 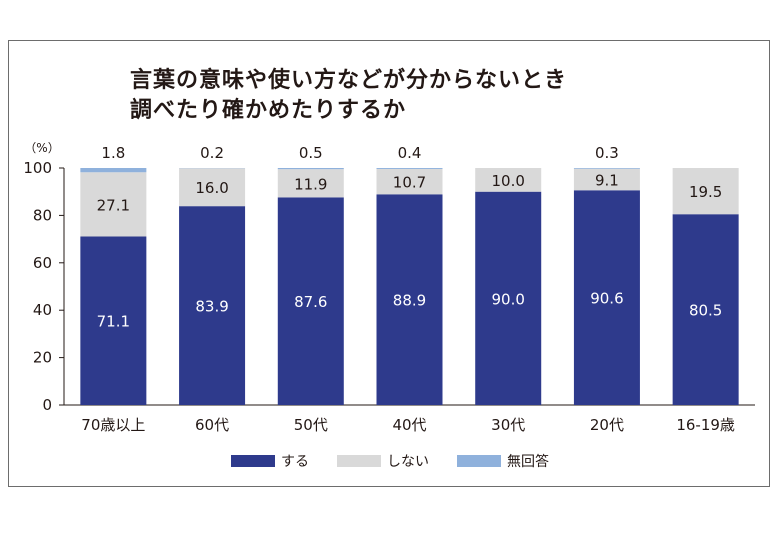 What do you see at coordinates (359, 461) in the screenshot?
I see `legend-swatch-shinai` at bounding box center [359, 461].